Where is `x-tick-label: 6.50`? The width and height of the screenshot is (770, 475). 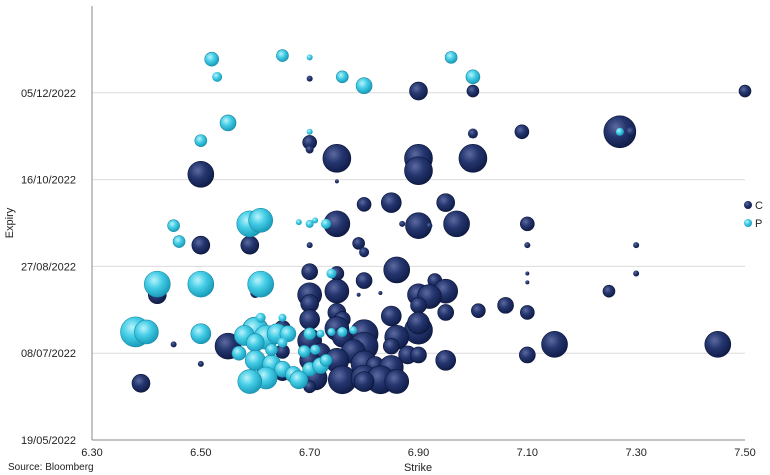
x-tick-label: 6.50 is located at coordinates (200, 453).